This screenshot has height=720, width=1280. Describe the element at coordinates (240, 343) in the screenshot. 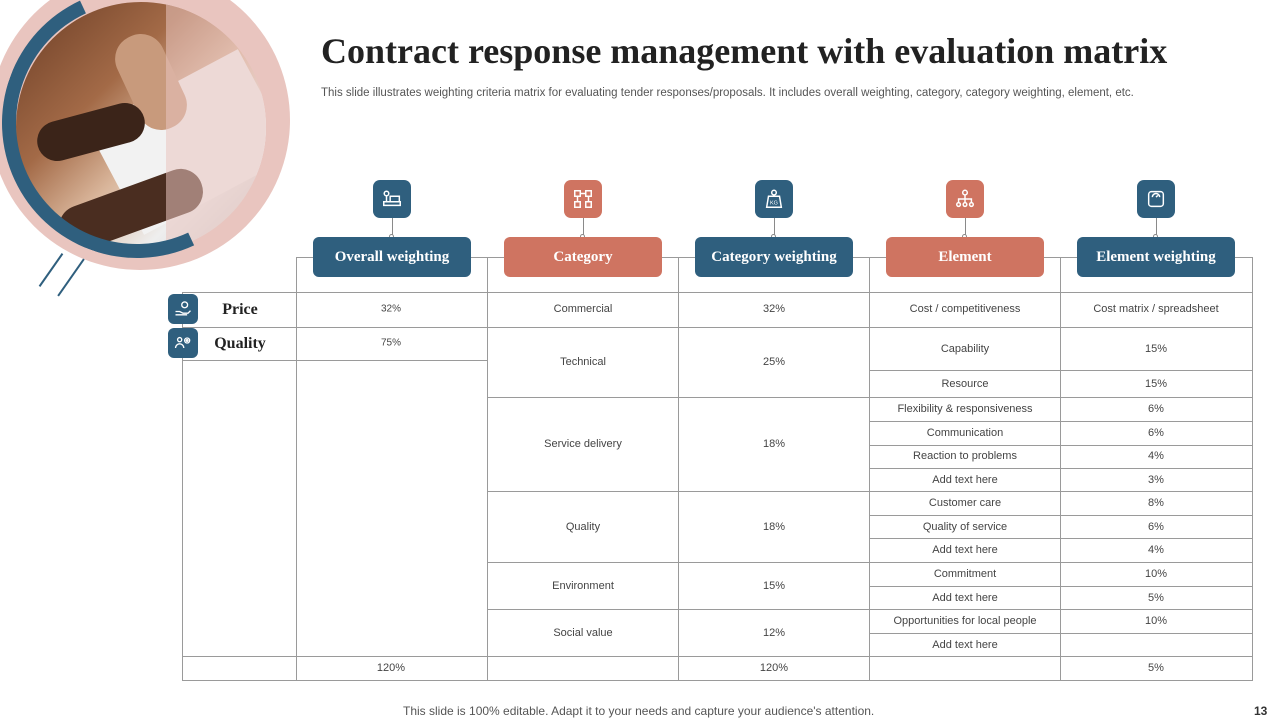

I see `row-label-quality: Quality` at that location.